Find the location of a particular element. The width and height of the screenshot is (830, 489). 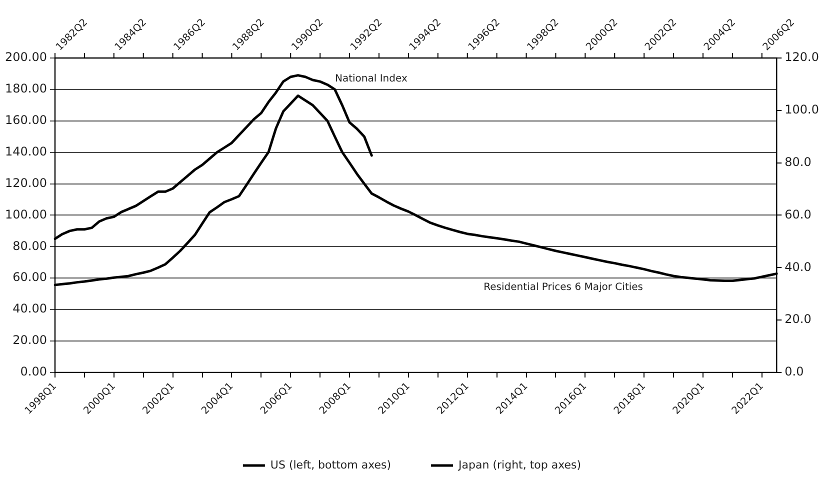

annotation: Residential Prices 6 Major Cities is located at coordinates (564, 288).